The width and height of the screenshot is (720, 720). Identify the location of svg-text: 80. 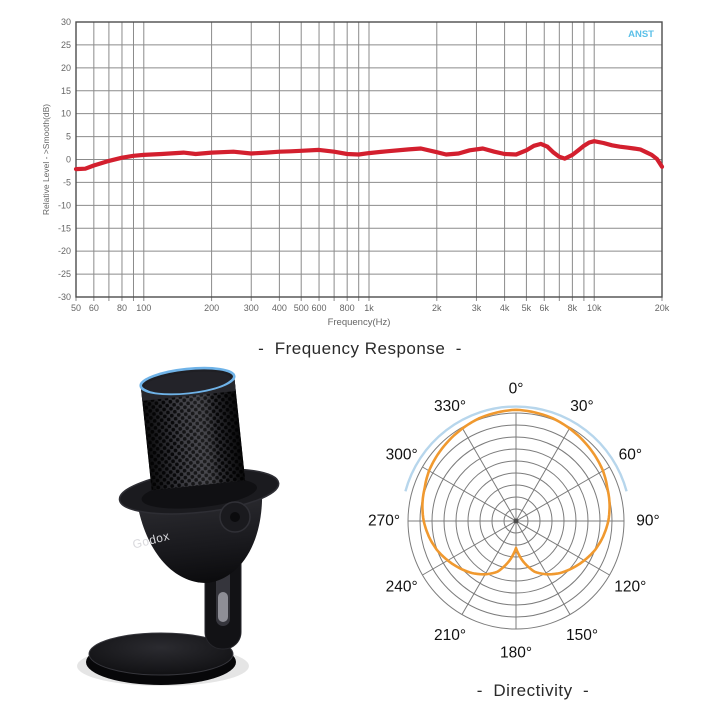
(122, 308).